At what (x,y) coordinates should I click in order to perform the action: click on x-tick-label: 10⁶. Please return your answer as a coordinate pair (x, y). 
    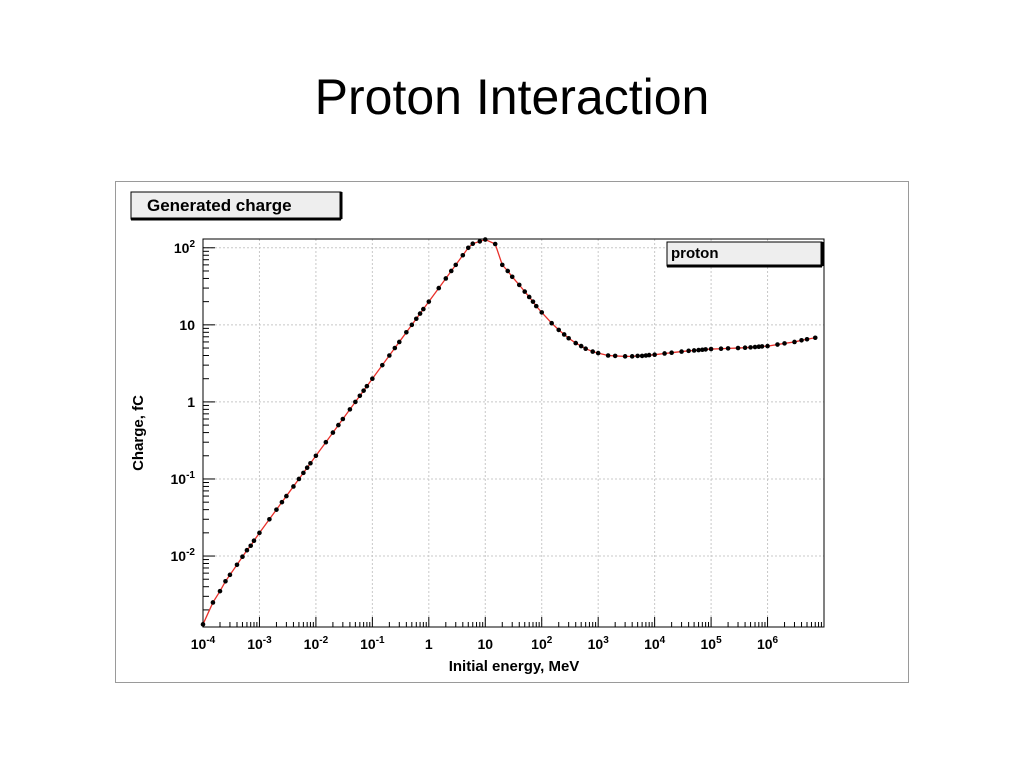
    Looking at the image, I should click on (768, 643).